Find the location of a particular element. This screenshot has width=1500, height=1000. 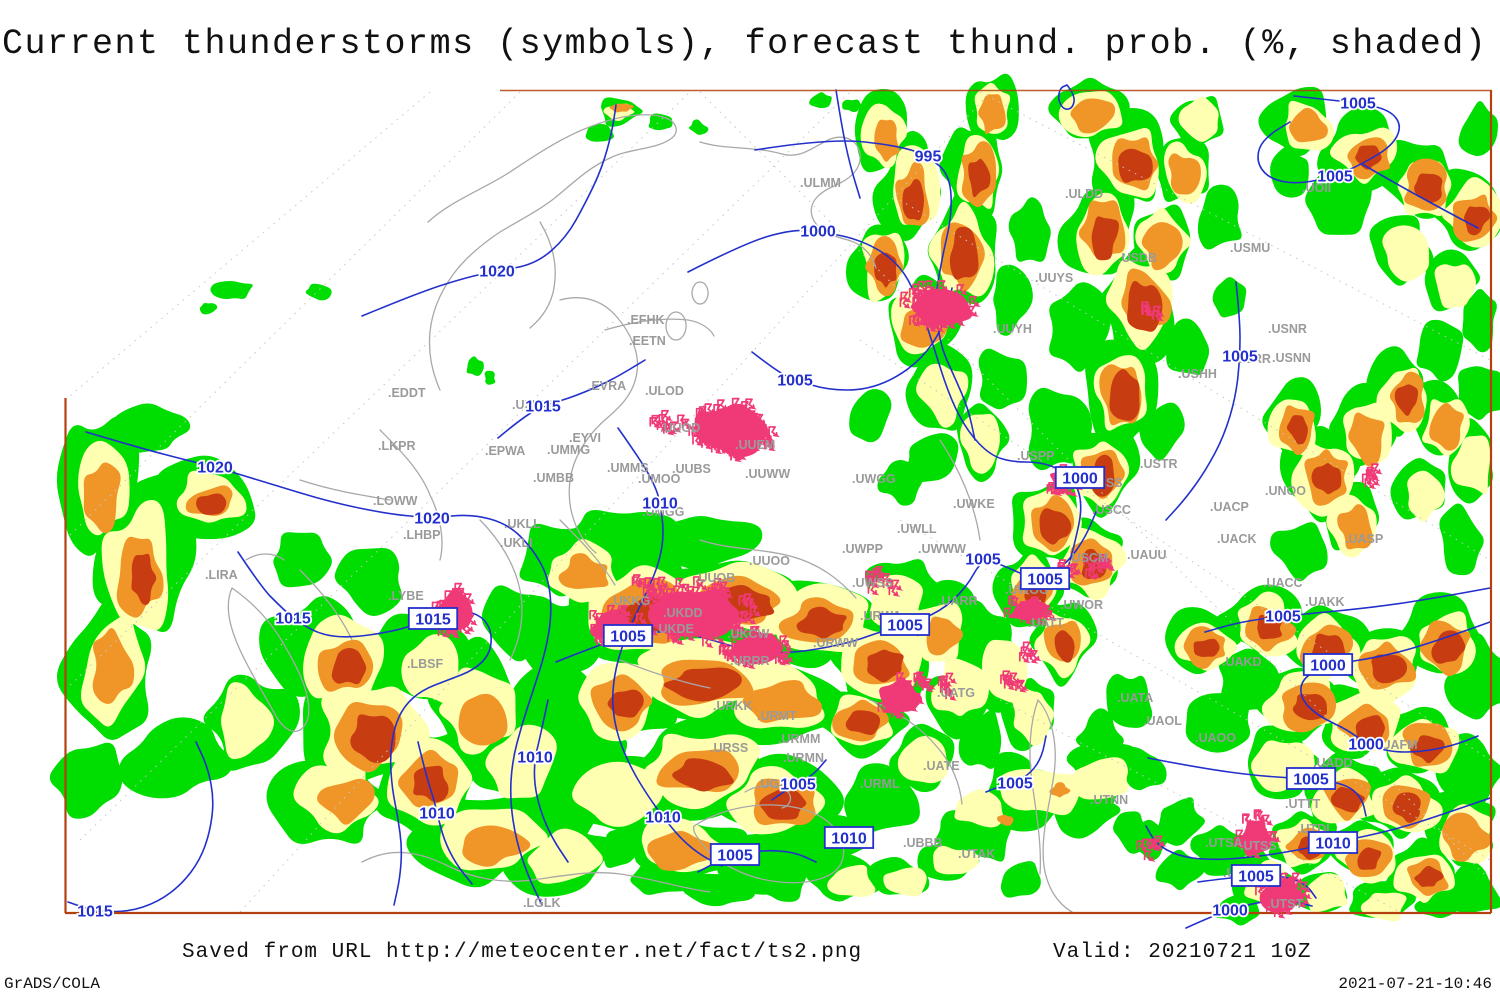

svg-text: .UTST is located at coordinates (1285, 904).